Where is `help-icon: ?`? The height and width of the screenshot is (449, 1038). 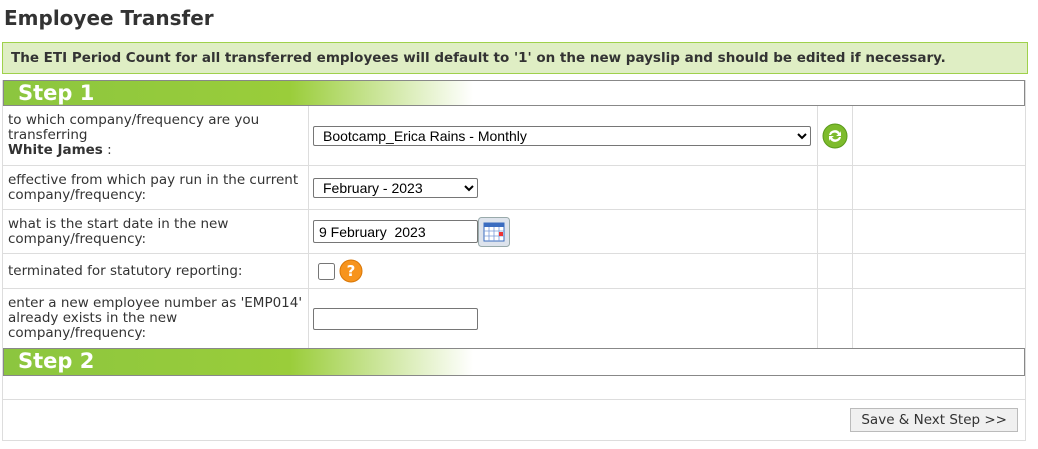
help-icon: ? is located at coordinates (351, 271).